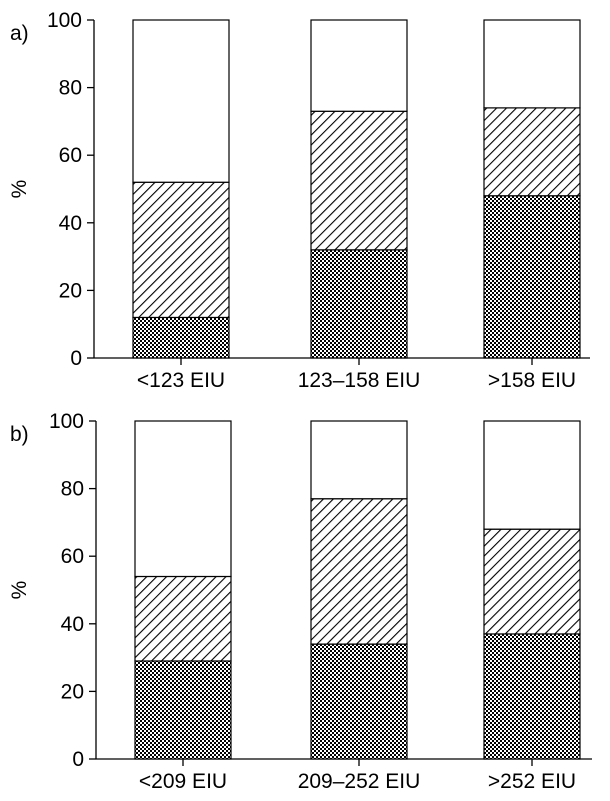  I want to click on x-tick-label: >252 EIU, so click(532, 781).